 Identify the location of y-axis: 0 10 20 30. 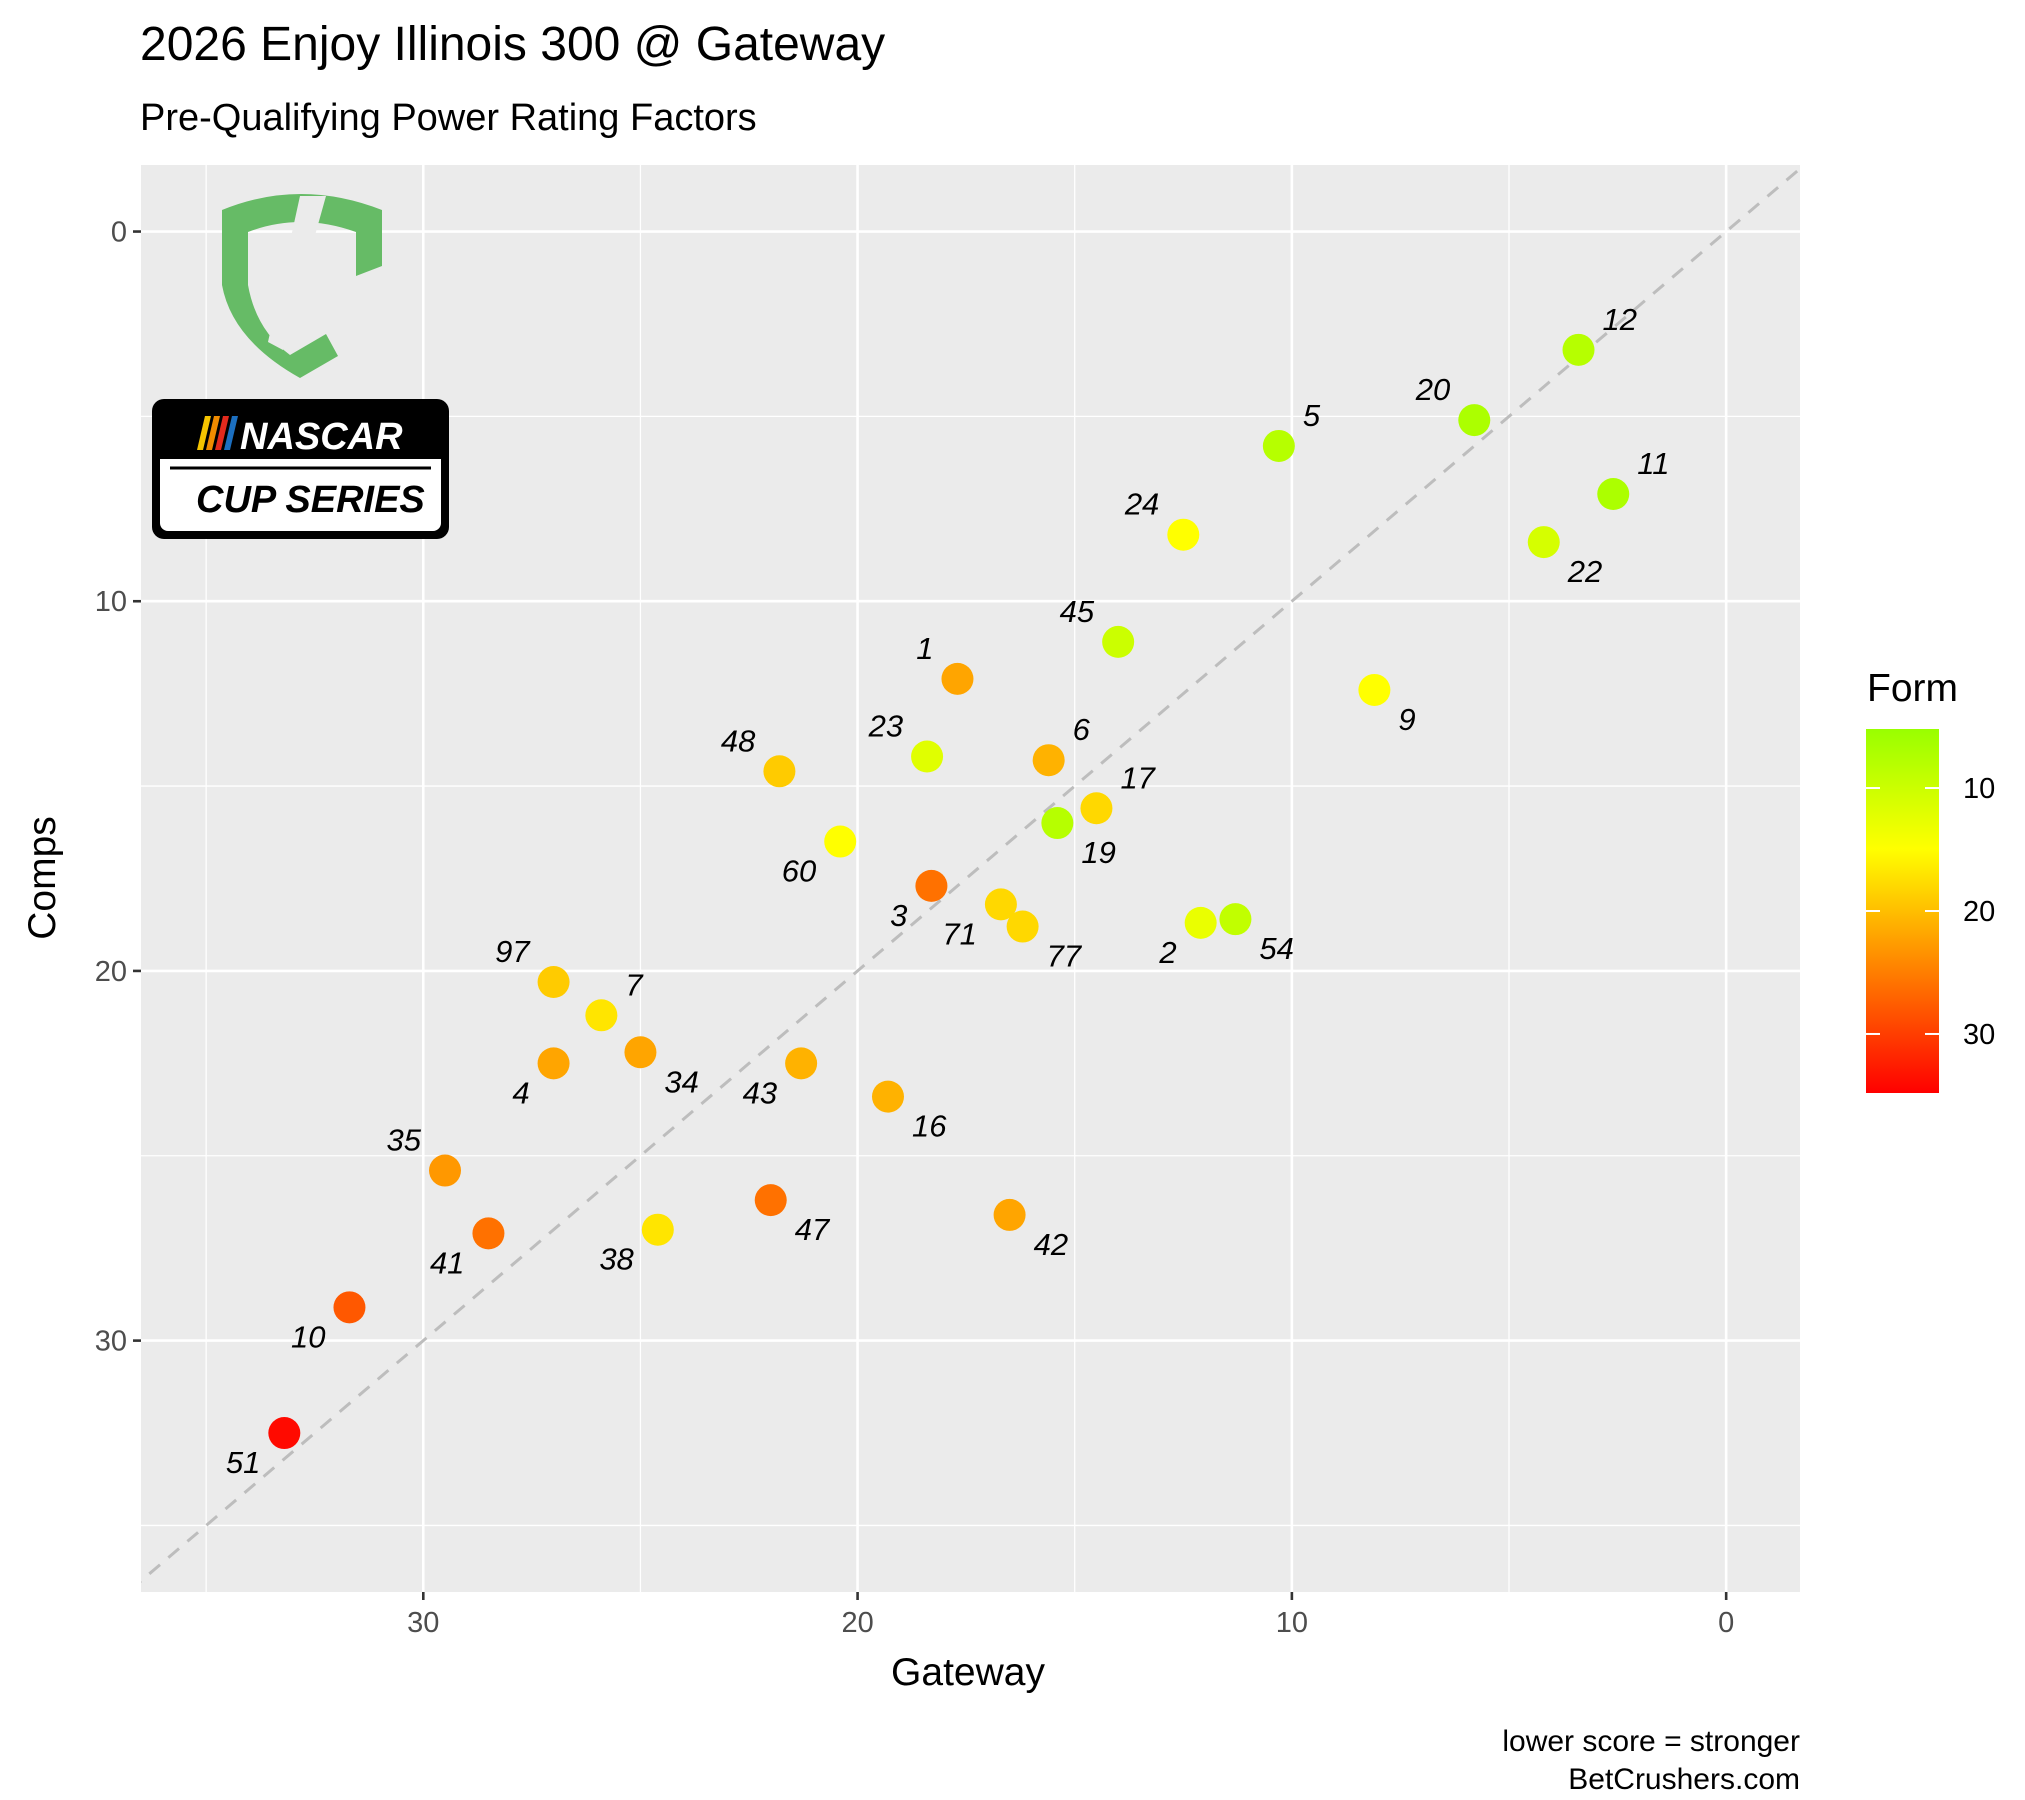
(118, 787).